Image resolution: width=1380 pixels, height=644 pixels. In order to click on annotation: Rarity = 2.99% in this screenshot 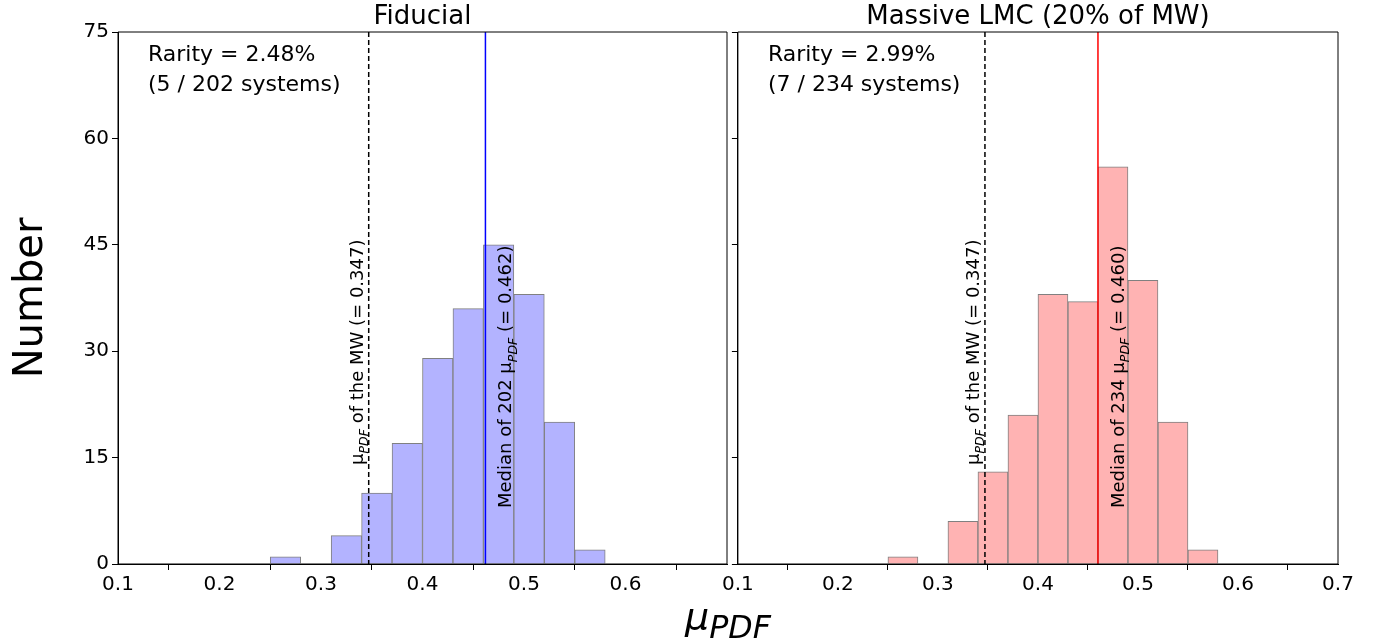, I will do `click(851, 53)`.